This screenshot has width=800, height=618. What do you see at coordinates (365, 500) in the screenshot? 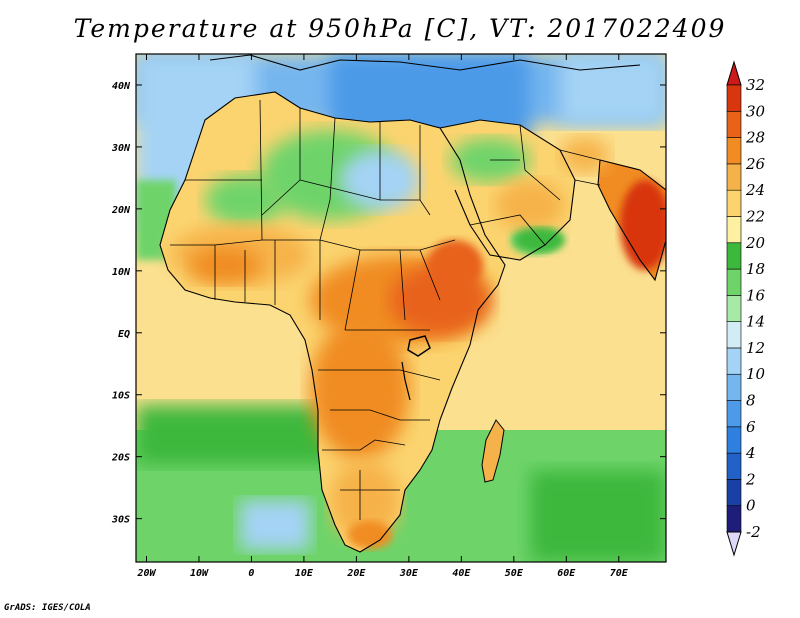
I see `south-africa-warm` at bounding box center [365, 500].